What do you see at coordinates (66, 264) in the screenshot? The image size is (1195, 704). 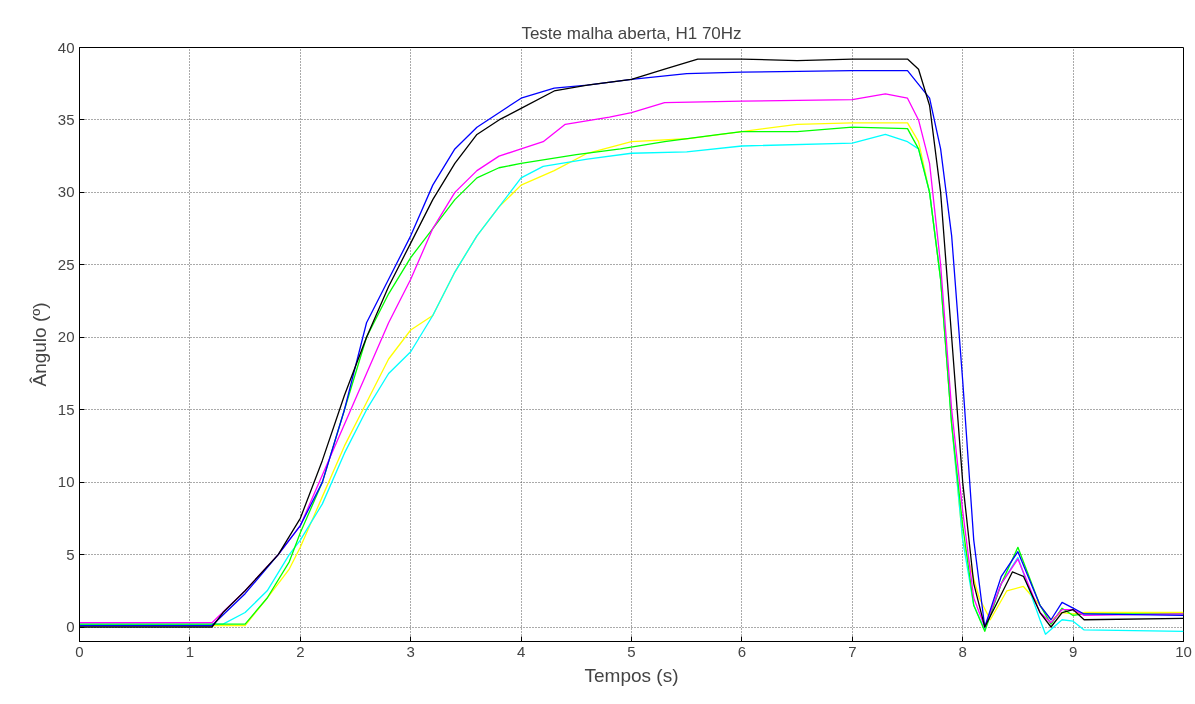 I see `y-tick-label: 25` at bounding box center [66, 264].